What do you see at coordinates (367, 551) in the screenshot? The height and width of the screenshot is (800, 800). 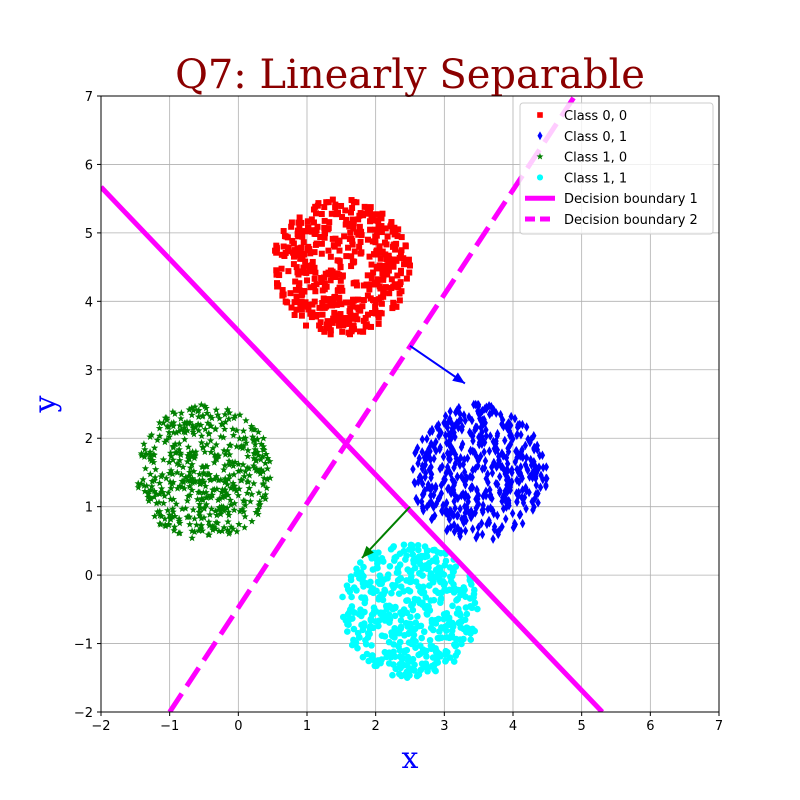 I see `arrow-2-head` at bounding box center [367, 551].